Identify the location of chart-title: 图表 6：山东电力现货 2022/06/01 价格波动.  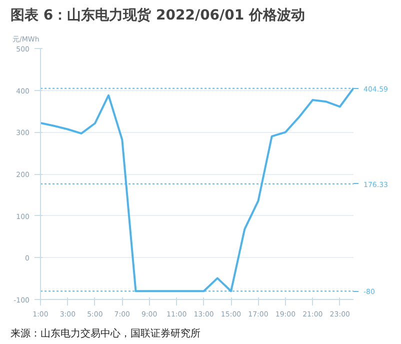
(158, 15).